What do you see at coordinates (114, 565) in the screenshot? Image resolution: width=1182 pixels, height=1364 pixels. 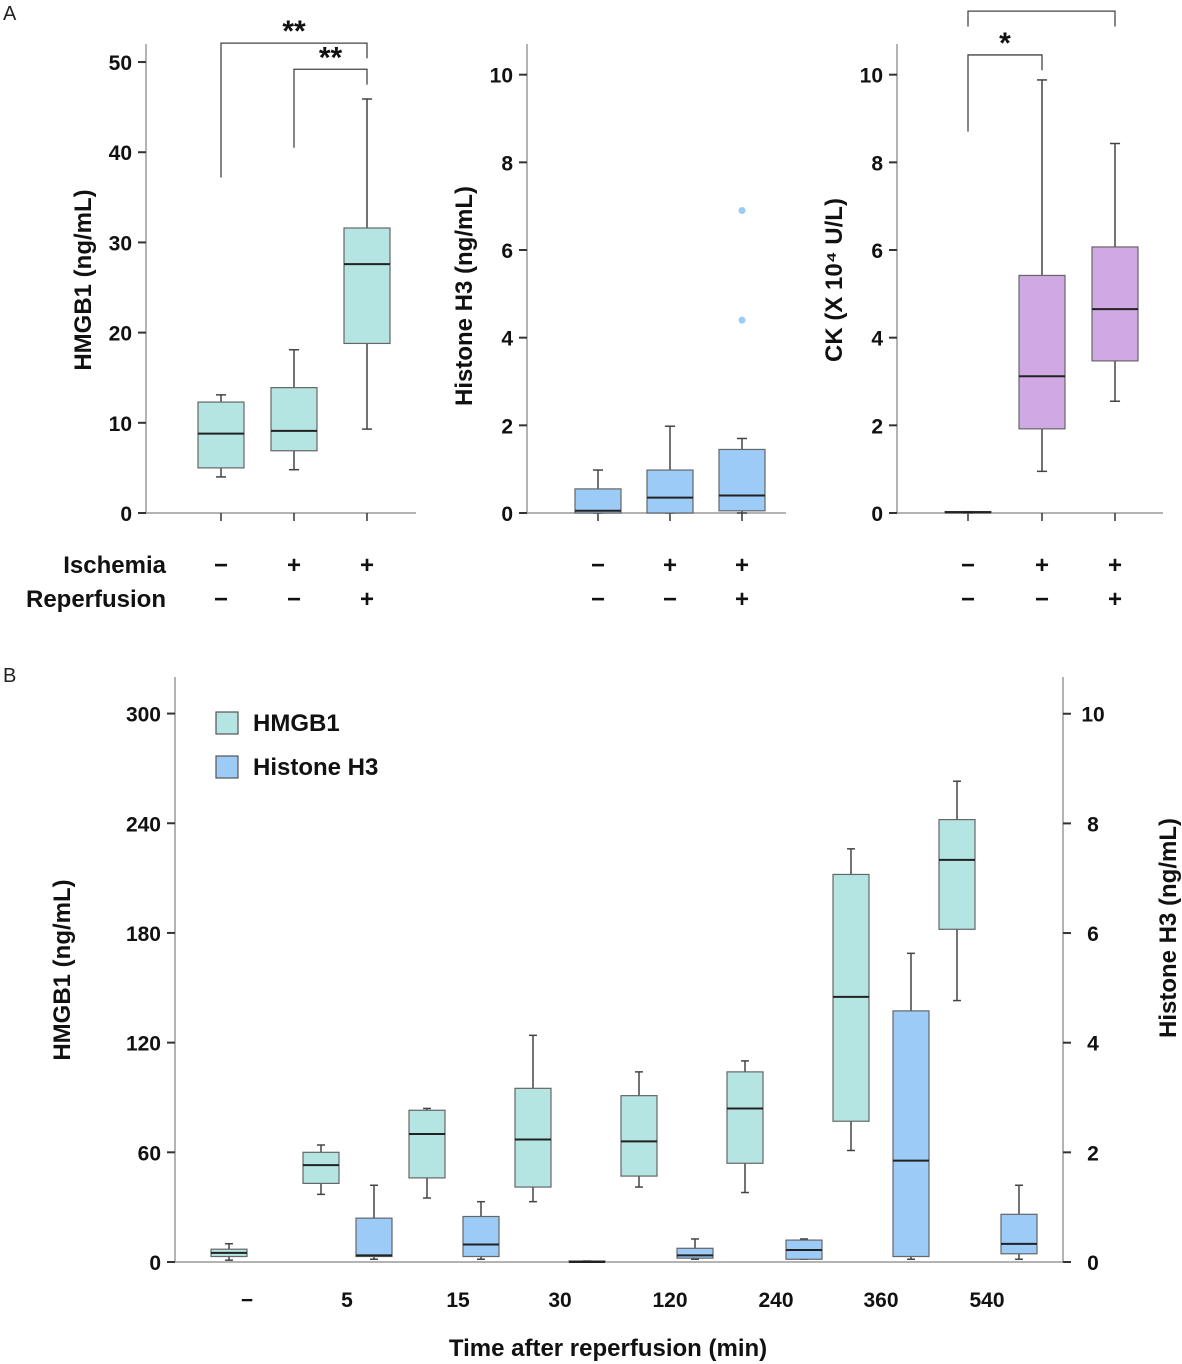 I see `row-label-ischemia: Ischemia` at bounding box center [114, 565].